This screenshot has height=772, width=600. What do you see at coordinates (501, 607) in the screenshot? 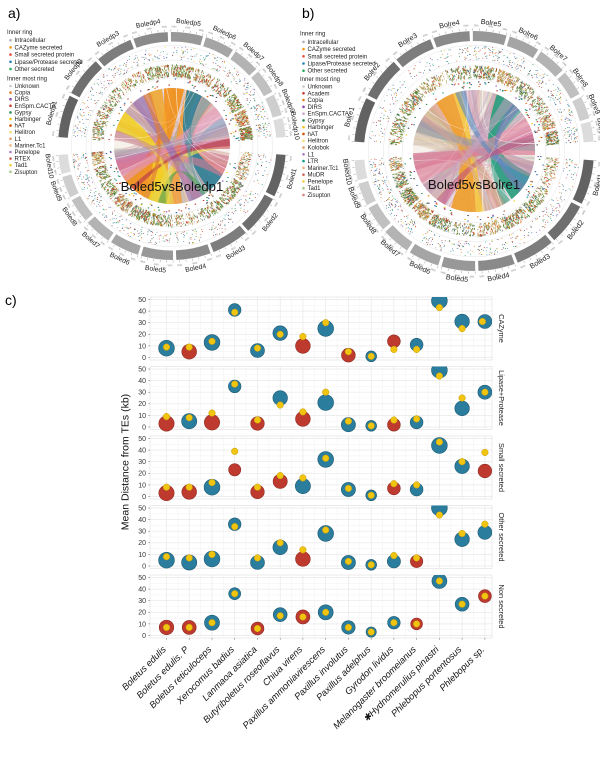
I see `svg-text: Non secreted` at bounding box center [501, 607].